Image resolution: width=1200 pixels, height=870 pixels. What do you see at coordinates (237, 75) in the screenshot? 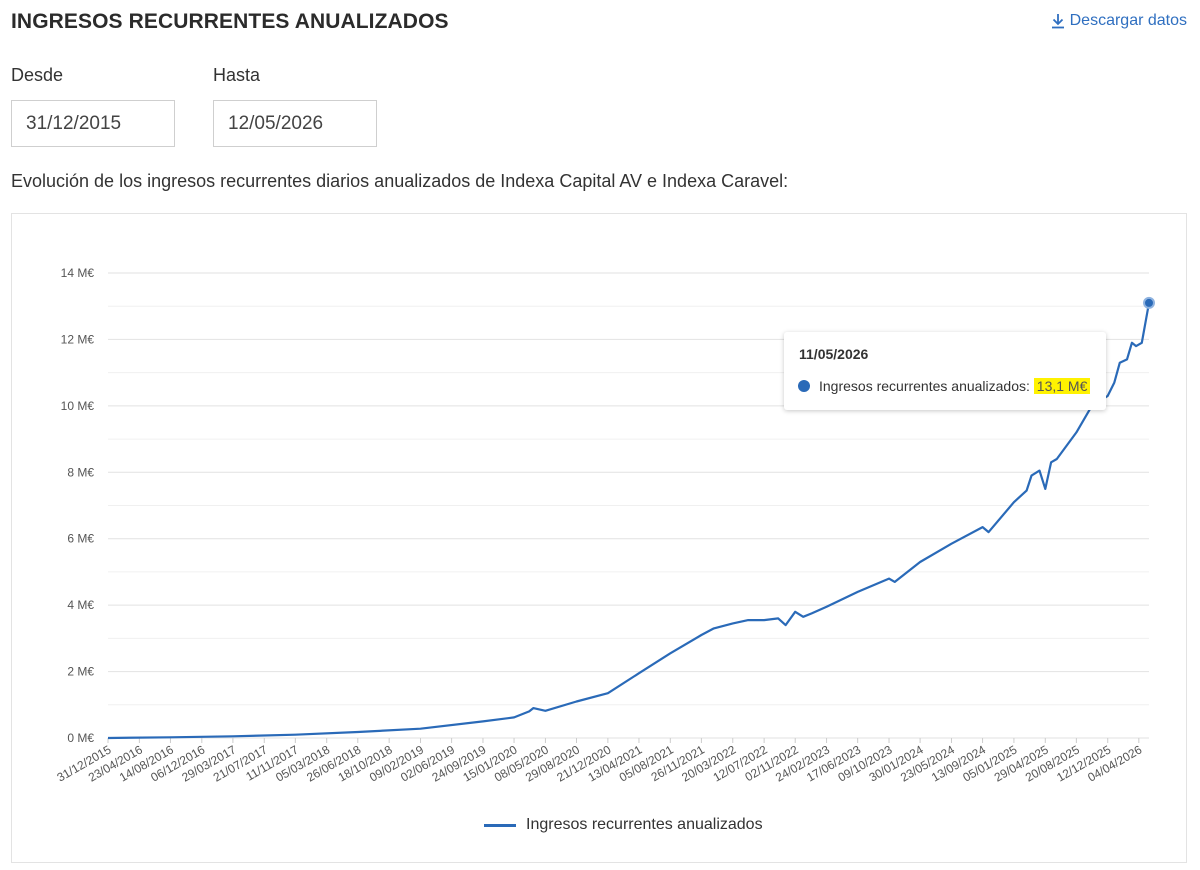
I see `to-label: Hasta` at bounding box center [237, 75].